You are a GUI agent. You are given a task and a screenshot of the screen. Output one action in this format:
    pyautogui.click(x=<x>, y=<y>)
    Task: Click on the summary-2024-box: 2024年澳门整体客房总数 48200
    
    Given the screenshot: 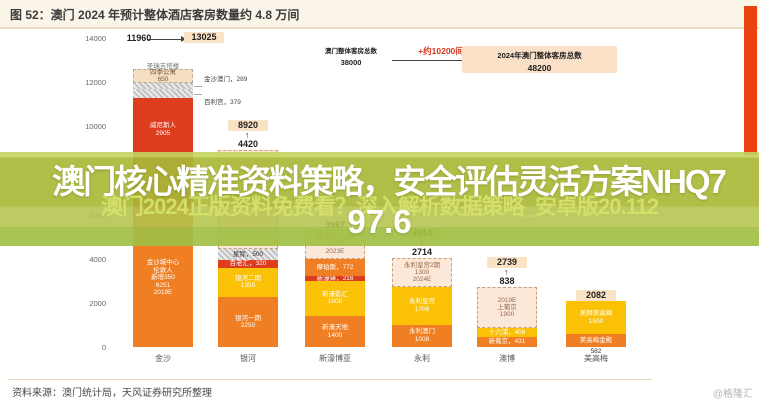 What is the action you would take?
    pyautogui.click(x=539, y=59)
    